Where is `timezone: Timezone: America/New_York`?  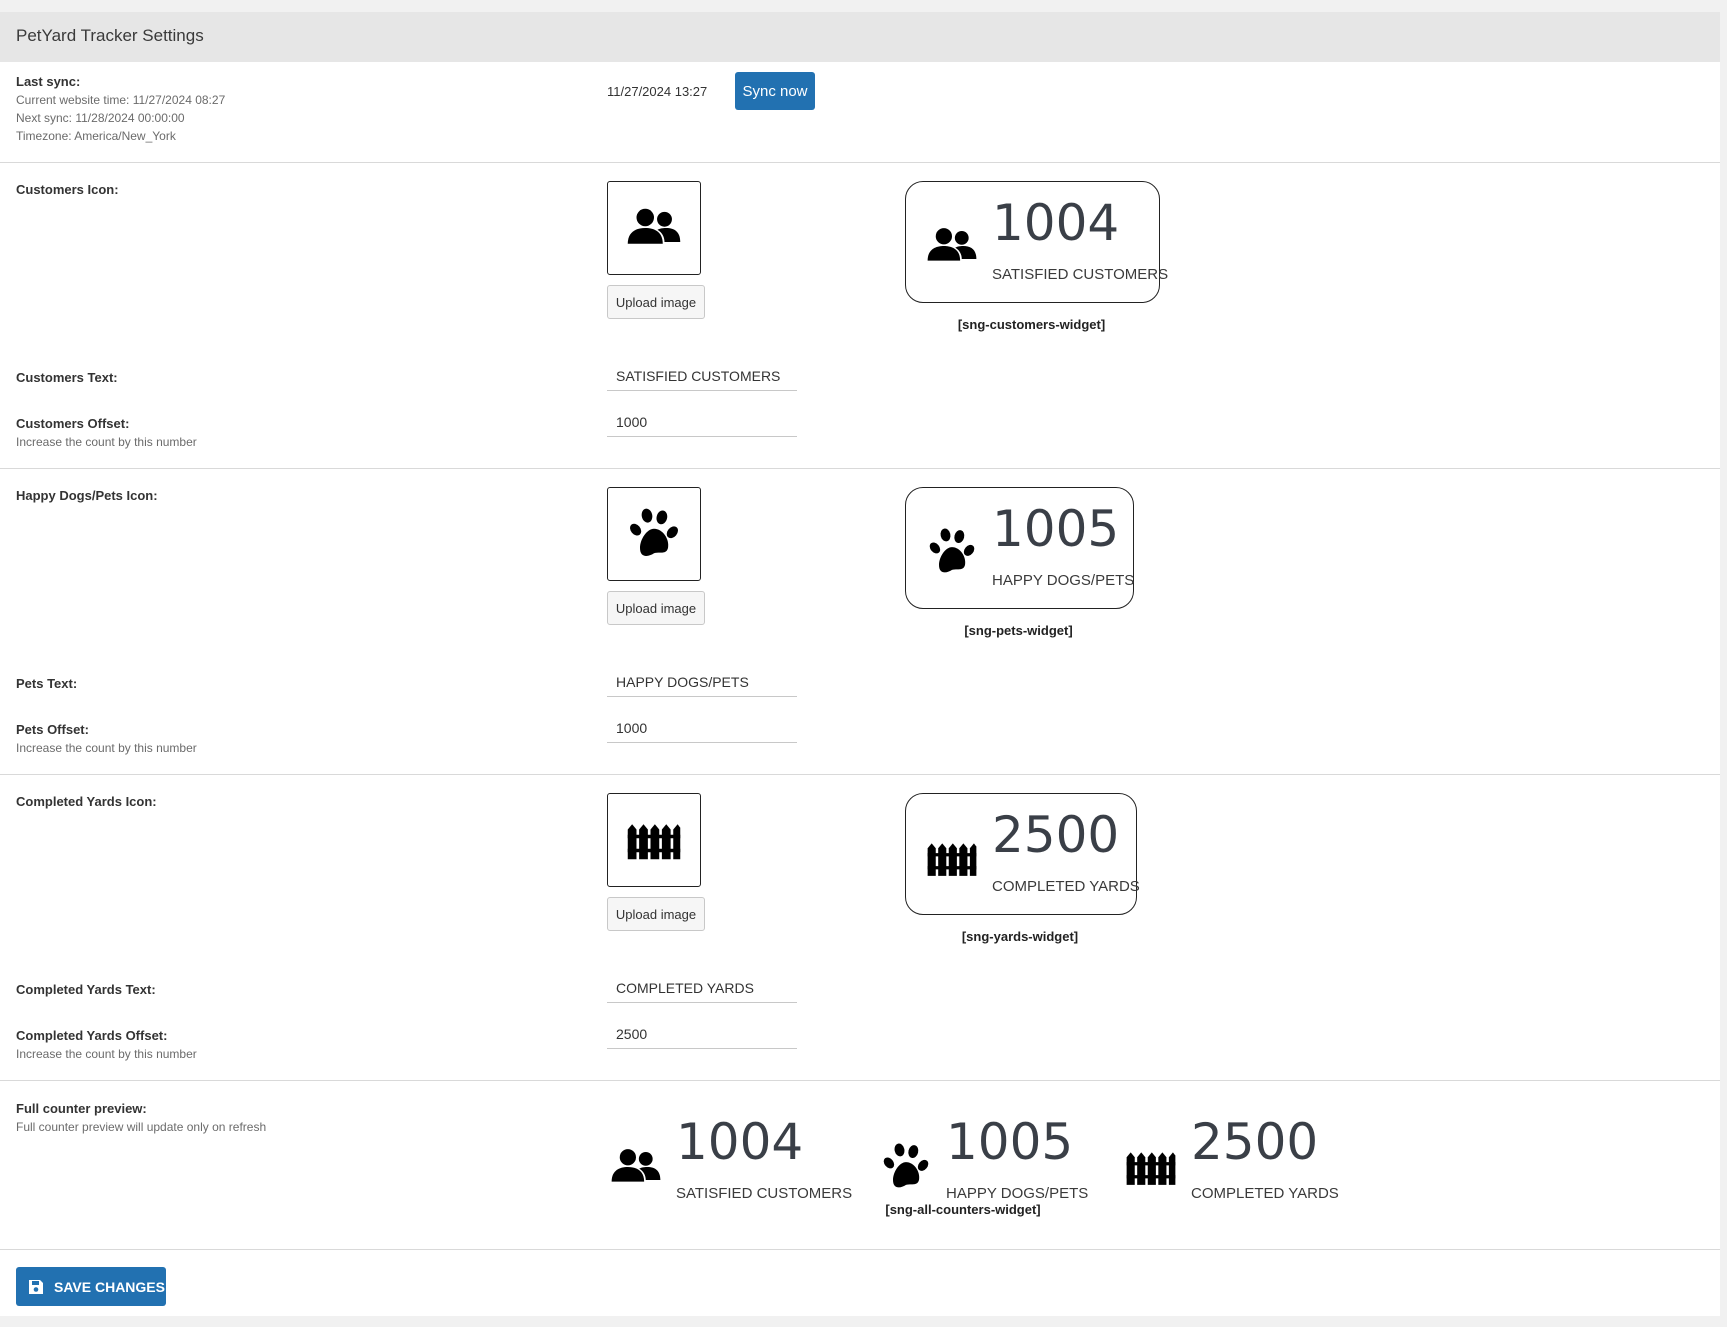 timezone: Timezone: America/New_York is located at coordinates (96, 136).